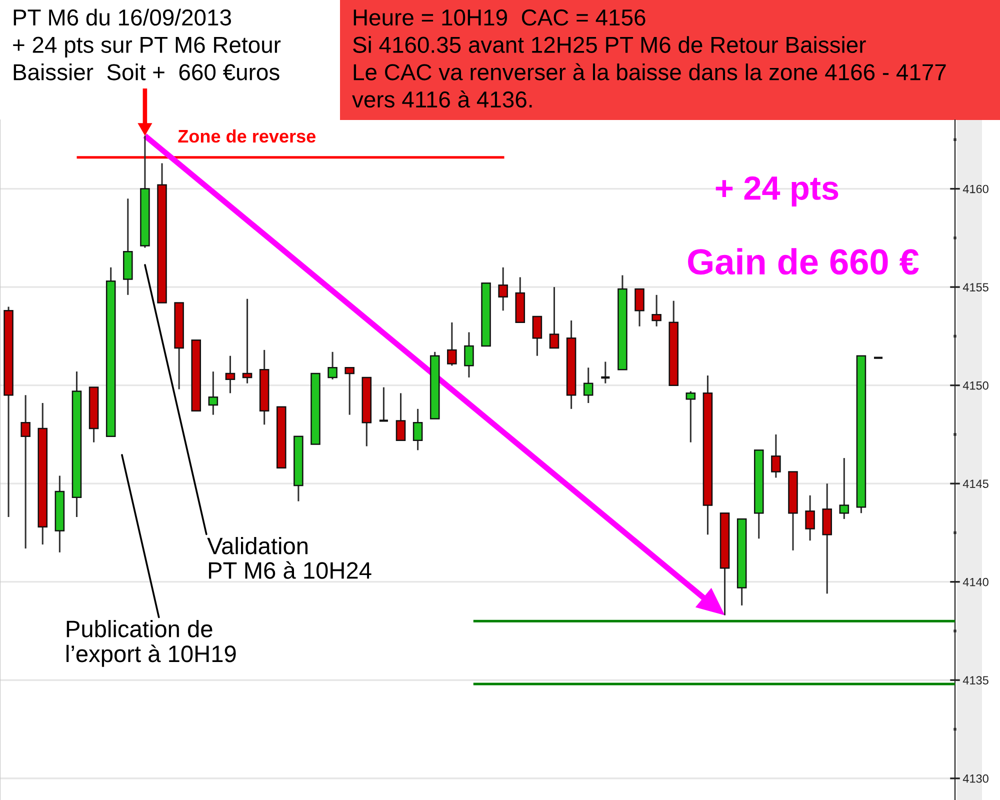  What do you see at coordinates (777, 191) in the screenshot?
I see `annotation: + 24 pts` at bounding box center [777, 191].